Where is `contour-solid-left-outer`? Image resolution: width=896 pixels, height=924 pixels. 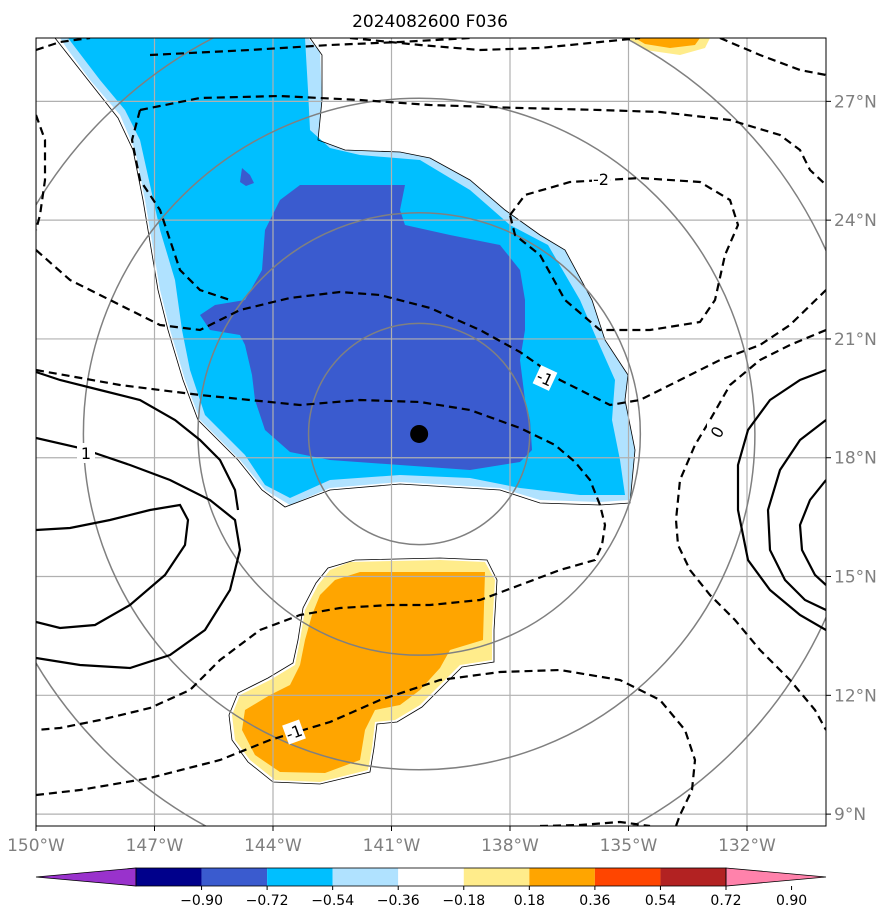 contour-solid-left-outer is located at coordinates (139, 553).